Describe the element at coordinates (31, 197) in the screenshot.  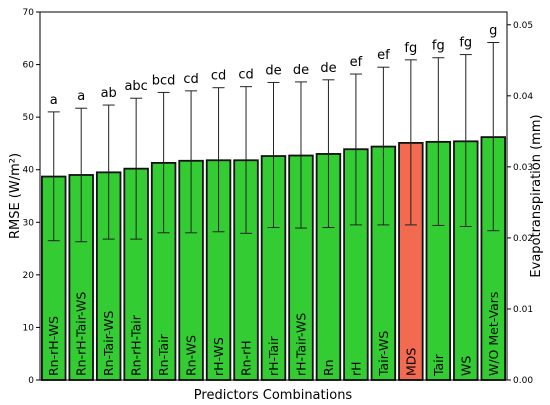
I see `y-axis-left: 0 10 20 30 40 50 60 70` at that location.